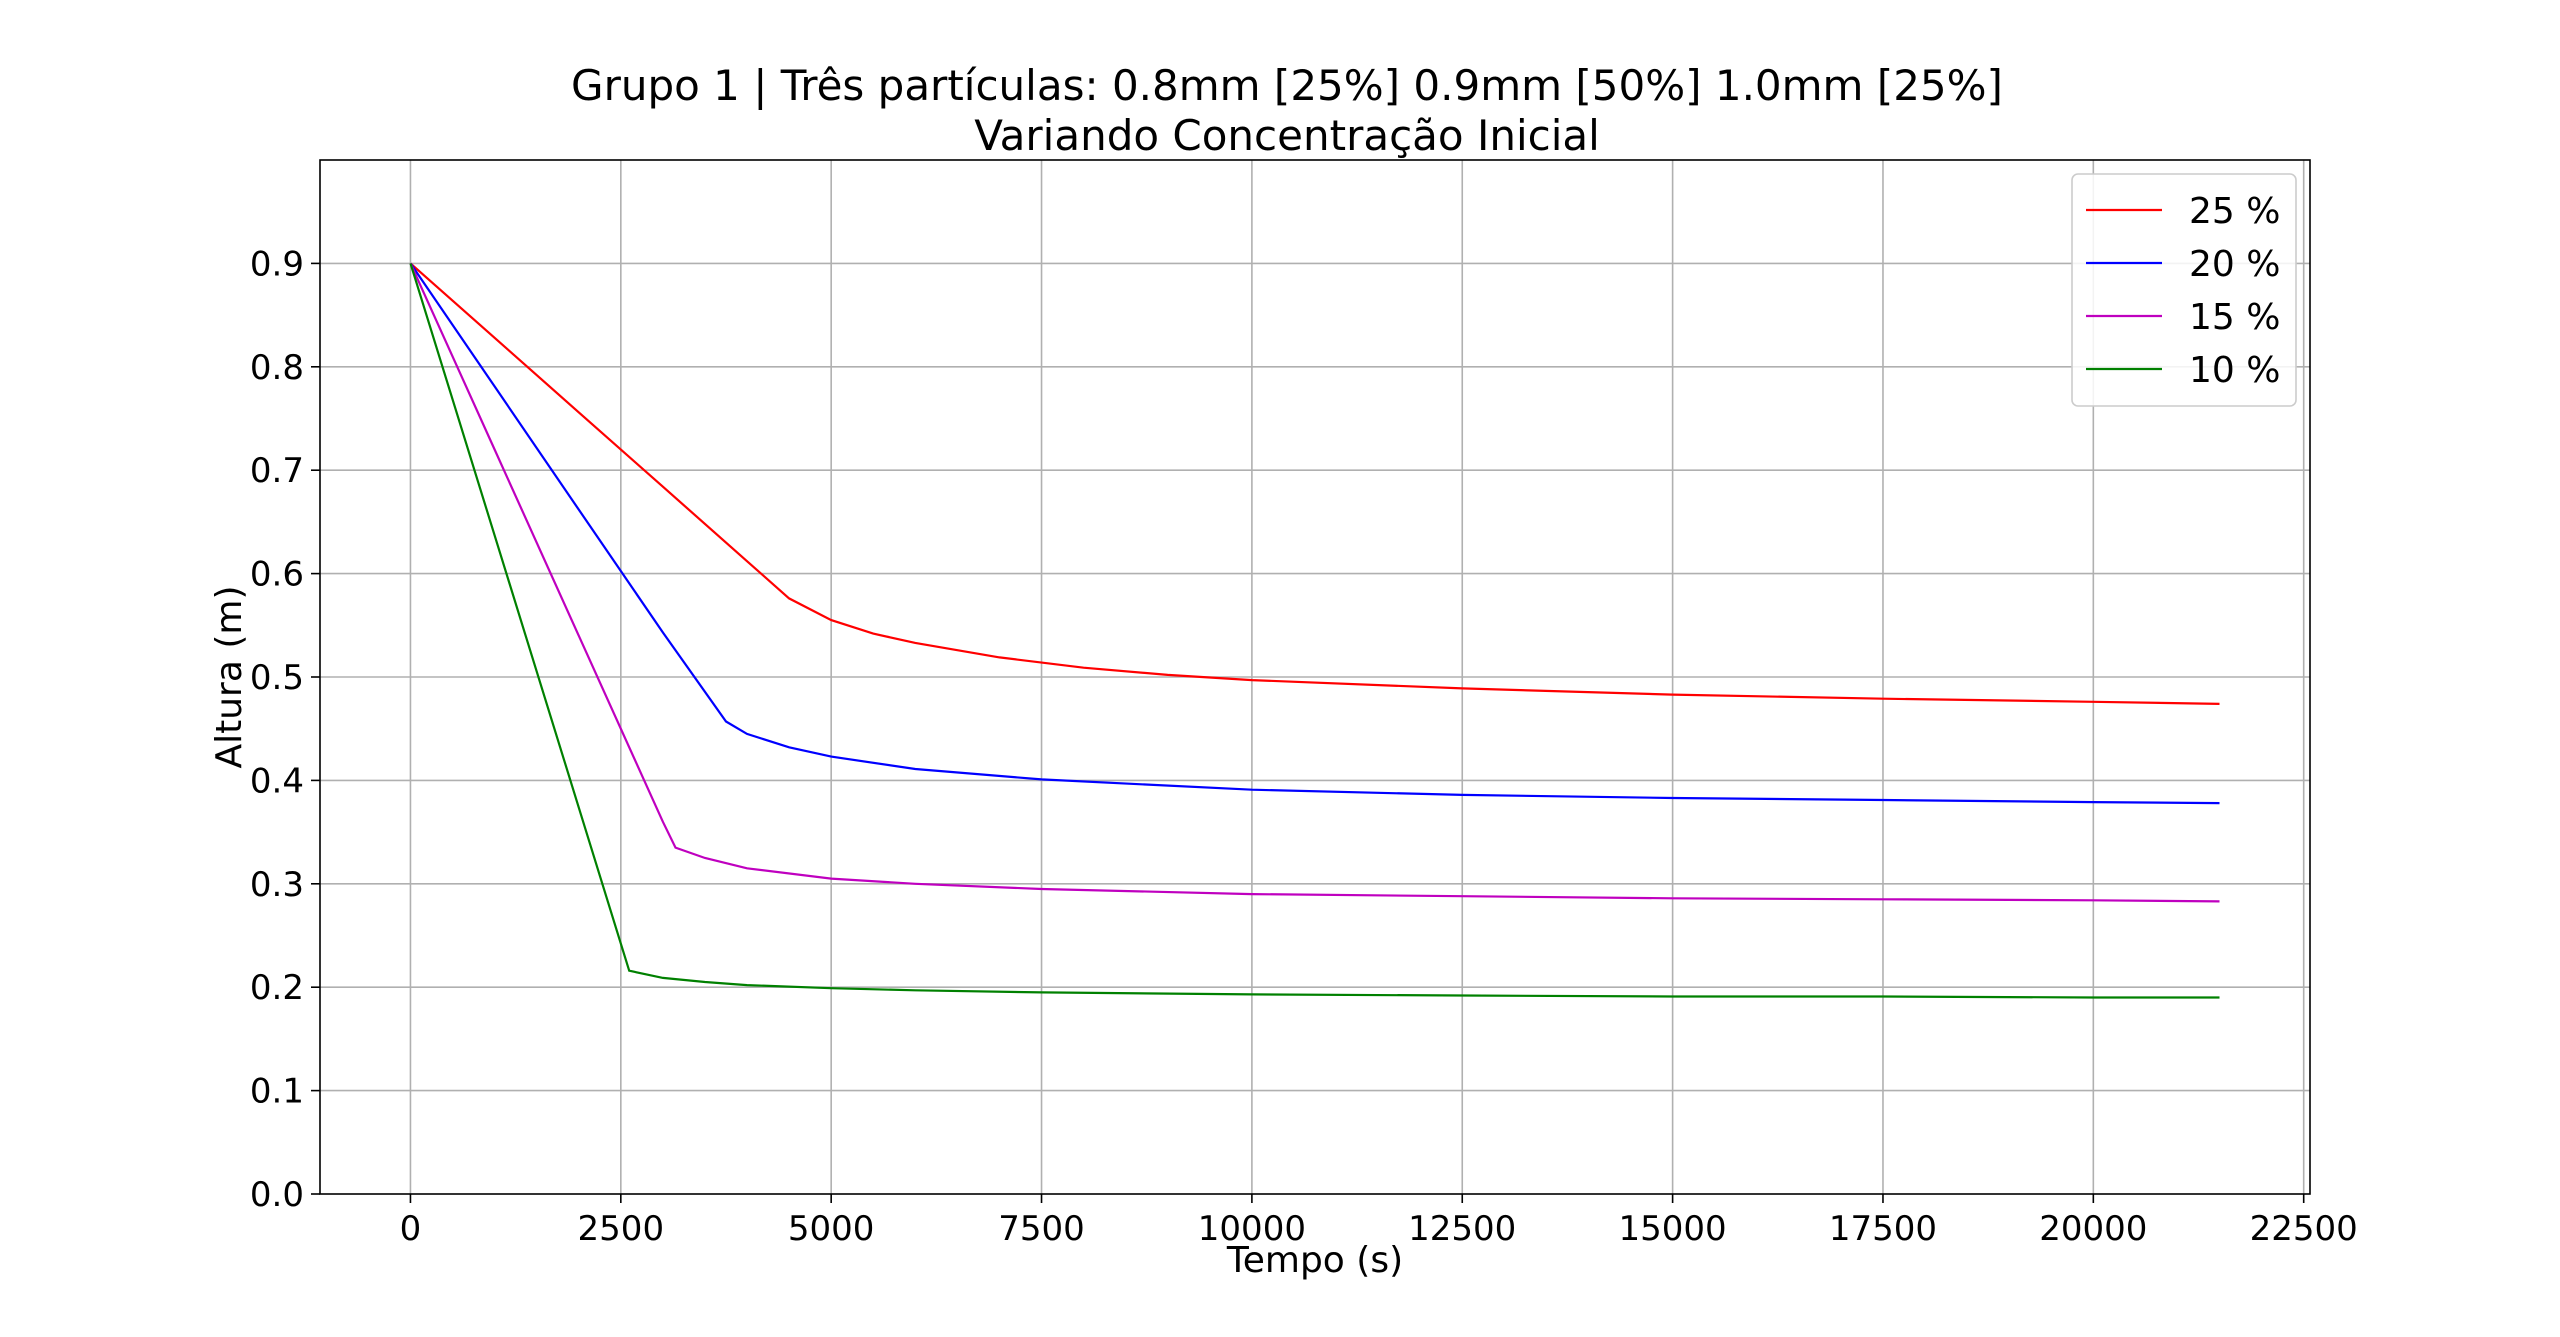  I want to click on y-tick-label: 0.7, so click(277, 471).